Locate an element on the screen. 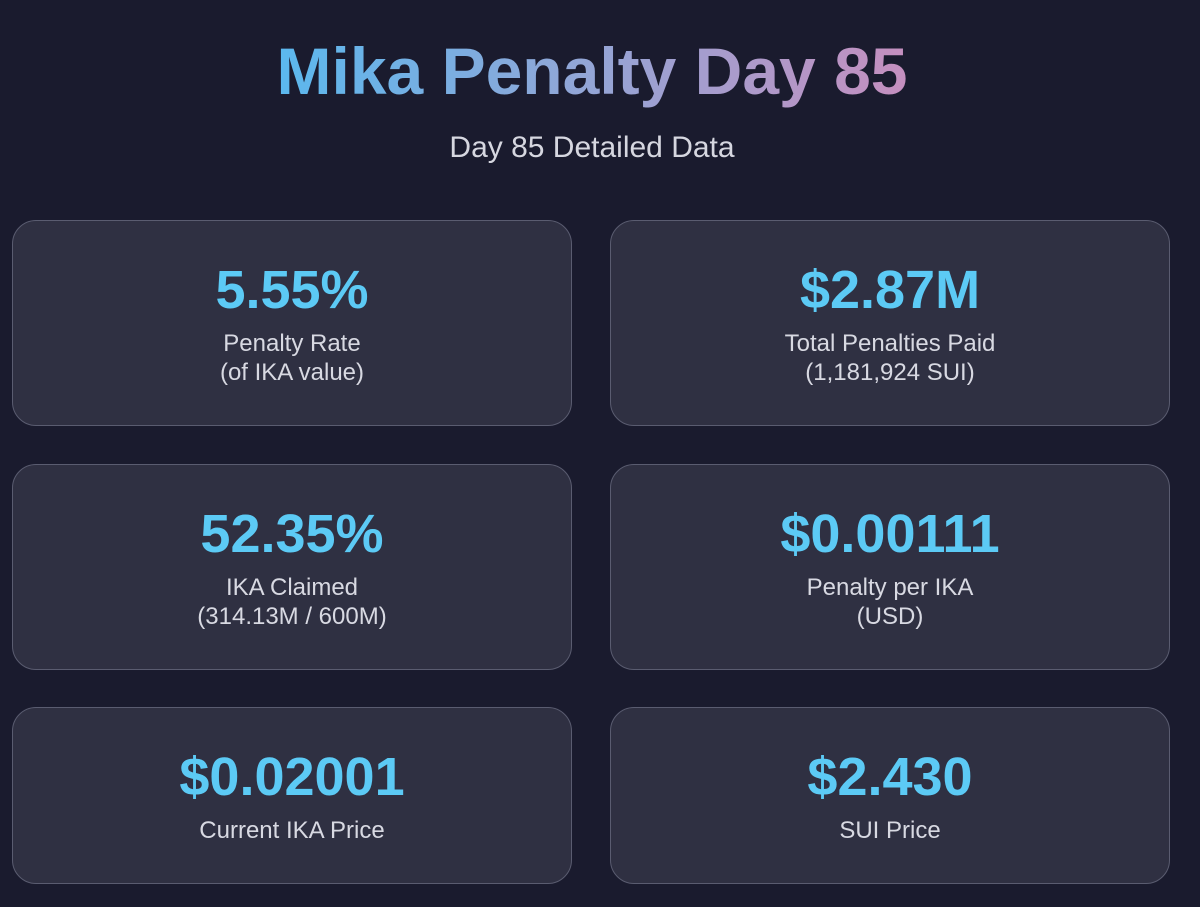 Image resolution: width=1200 pixels, height=907 pixels. stat-sublabel: (314.13M / 600M) is located at coordinates (292, 616).